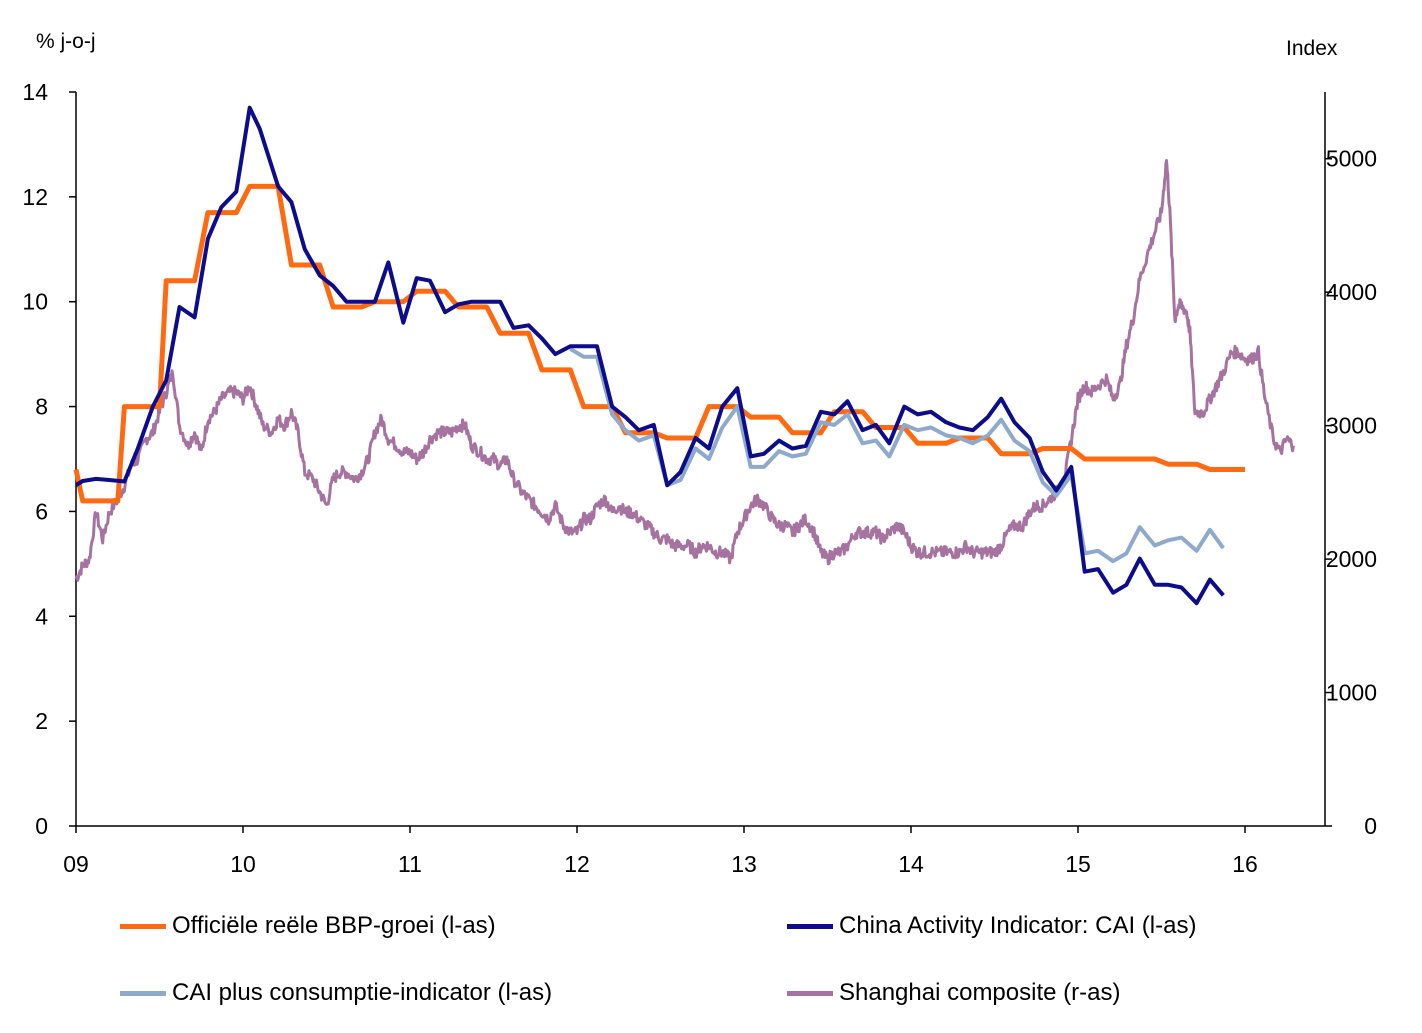 The image size is (1422, 1033). What do you see at coordinates (744, 864) in the screenshot?
I see `x-axis-tick-label: 13` at bounding box center [744, 864].